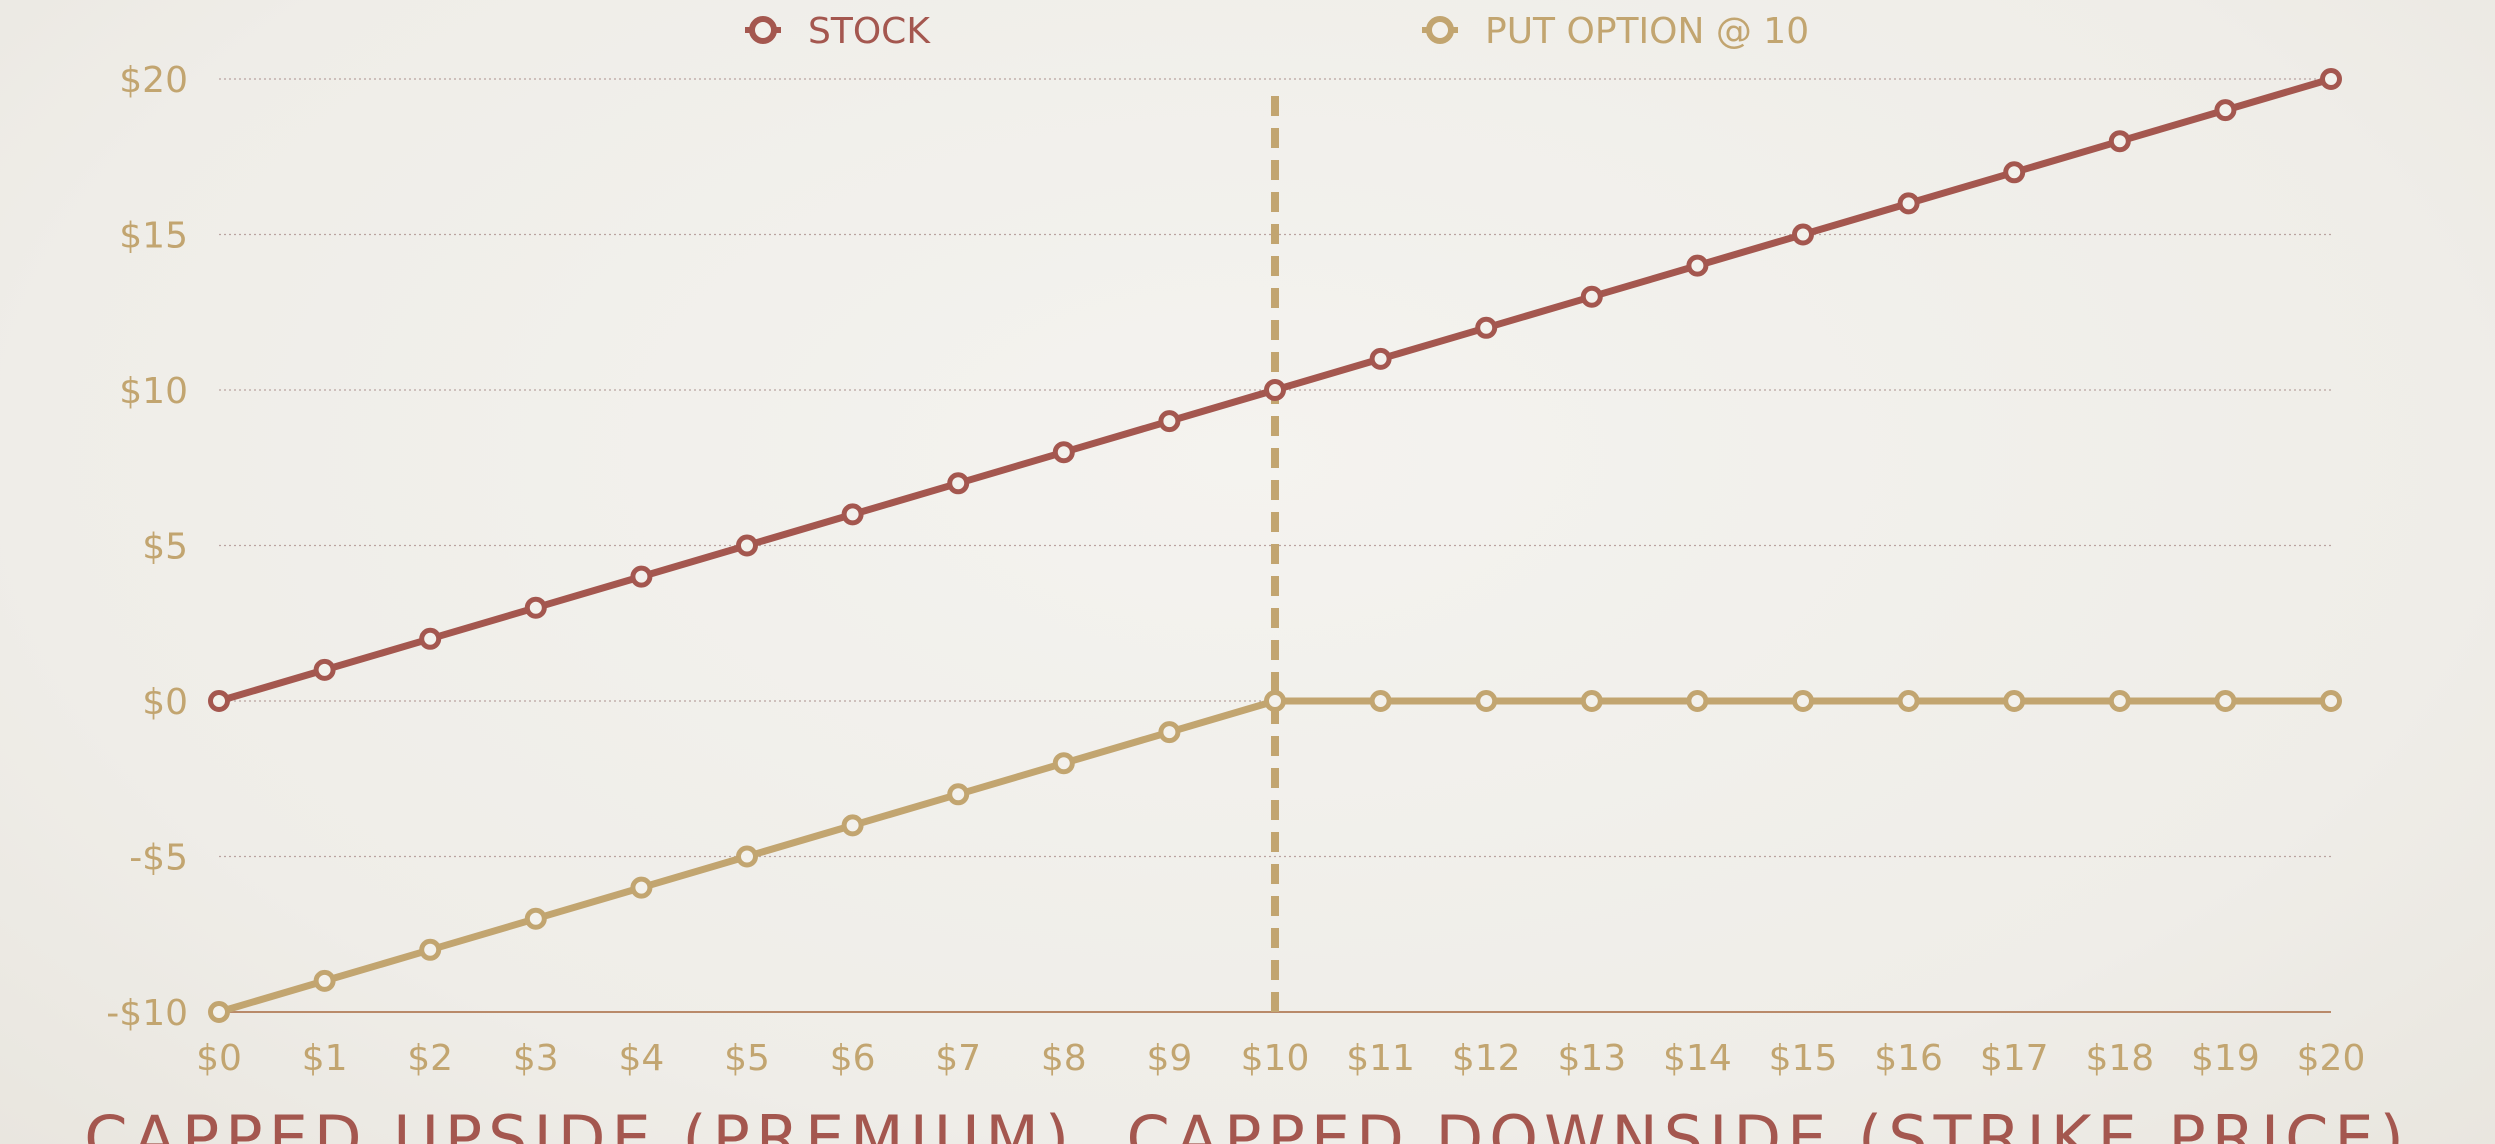 Image resolution: width=2495 pixels, height=1144 pixels. I want to click on y-tick-label: -$10, so click(147, 1013).